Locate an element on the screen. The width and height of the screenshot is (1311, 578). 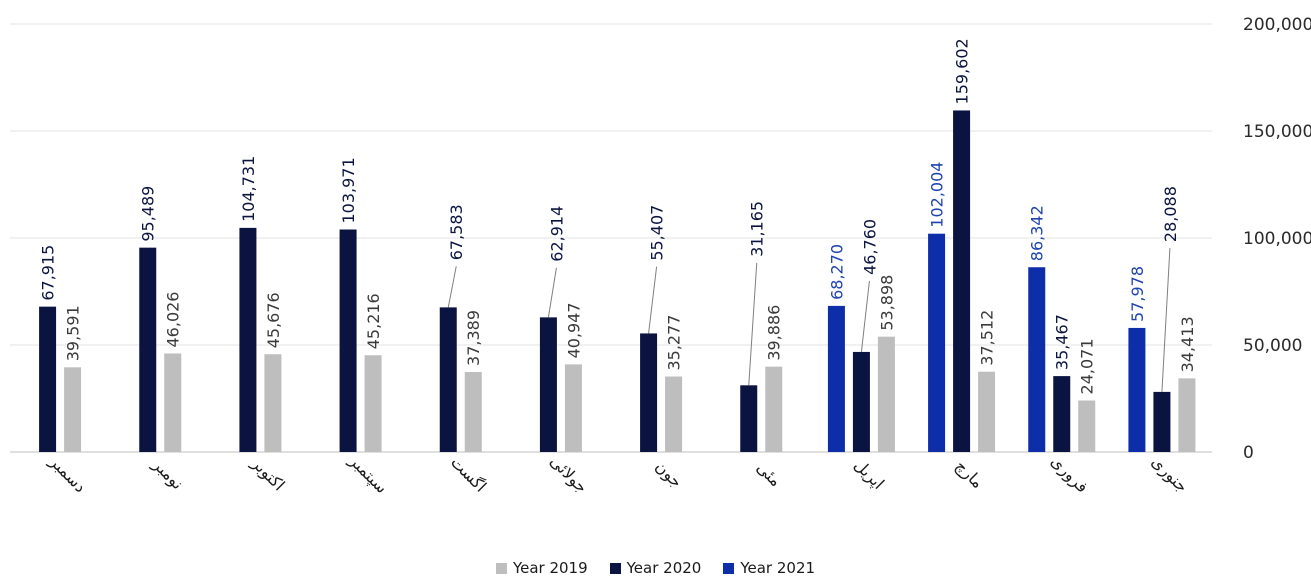
x-tick-label: جولائی is located at coordinates (568, 474).